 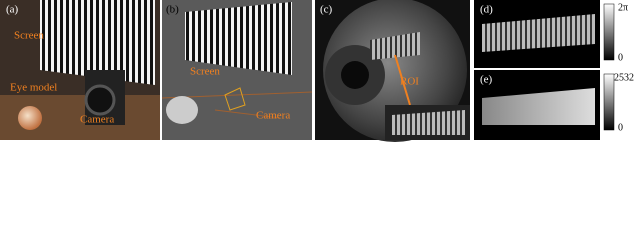 I want to click on label: ROI, so click(x=409, y=82).